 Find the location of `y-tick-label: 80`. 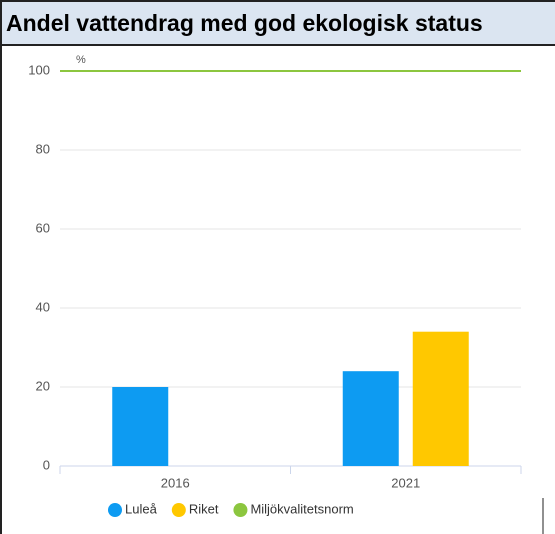

y-tick-label: 80 is located at coordinates (43, 148).